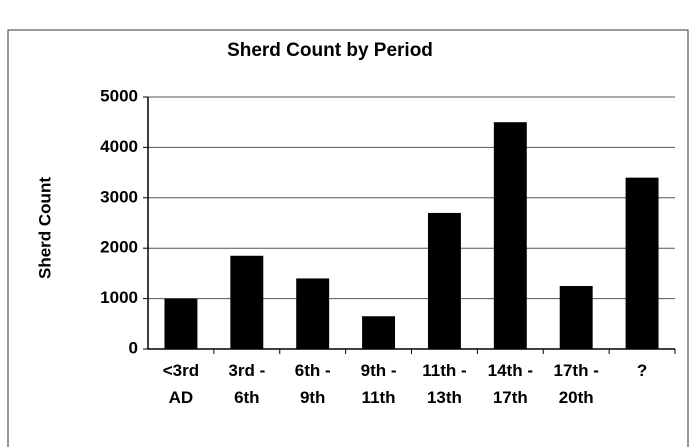 The height and width of the screenshot is (447, 692). What do you see at coordinates (133, 347) in the screenshot?
I see `y-tick-label: 0` at bounding box center [133, 347].